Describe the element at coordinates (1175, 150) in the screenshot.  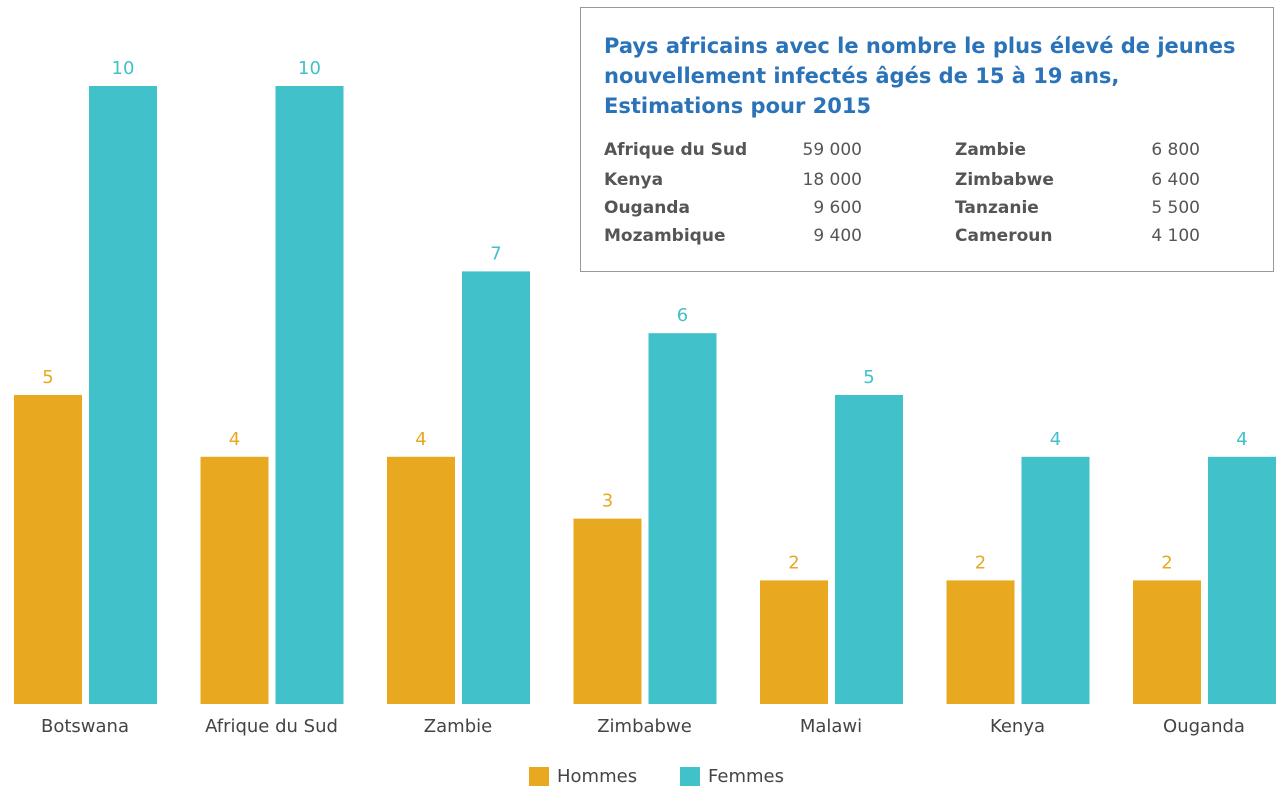
I see `row-value: 6 800` at that location.